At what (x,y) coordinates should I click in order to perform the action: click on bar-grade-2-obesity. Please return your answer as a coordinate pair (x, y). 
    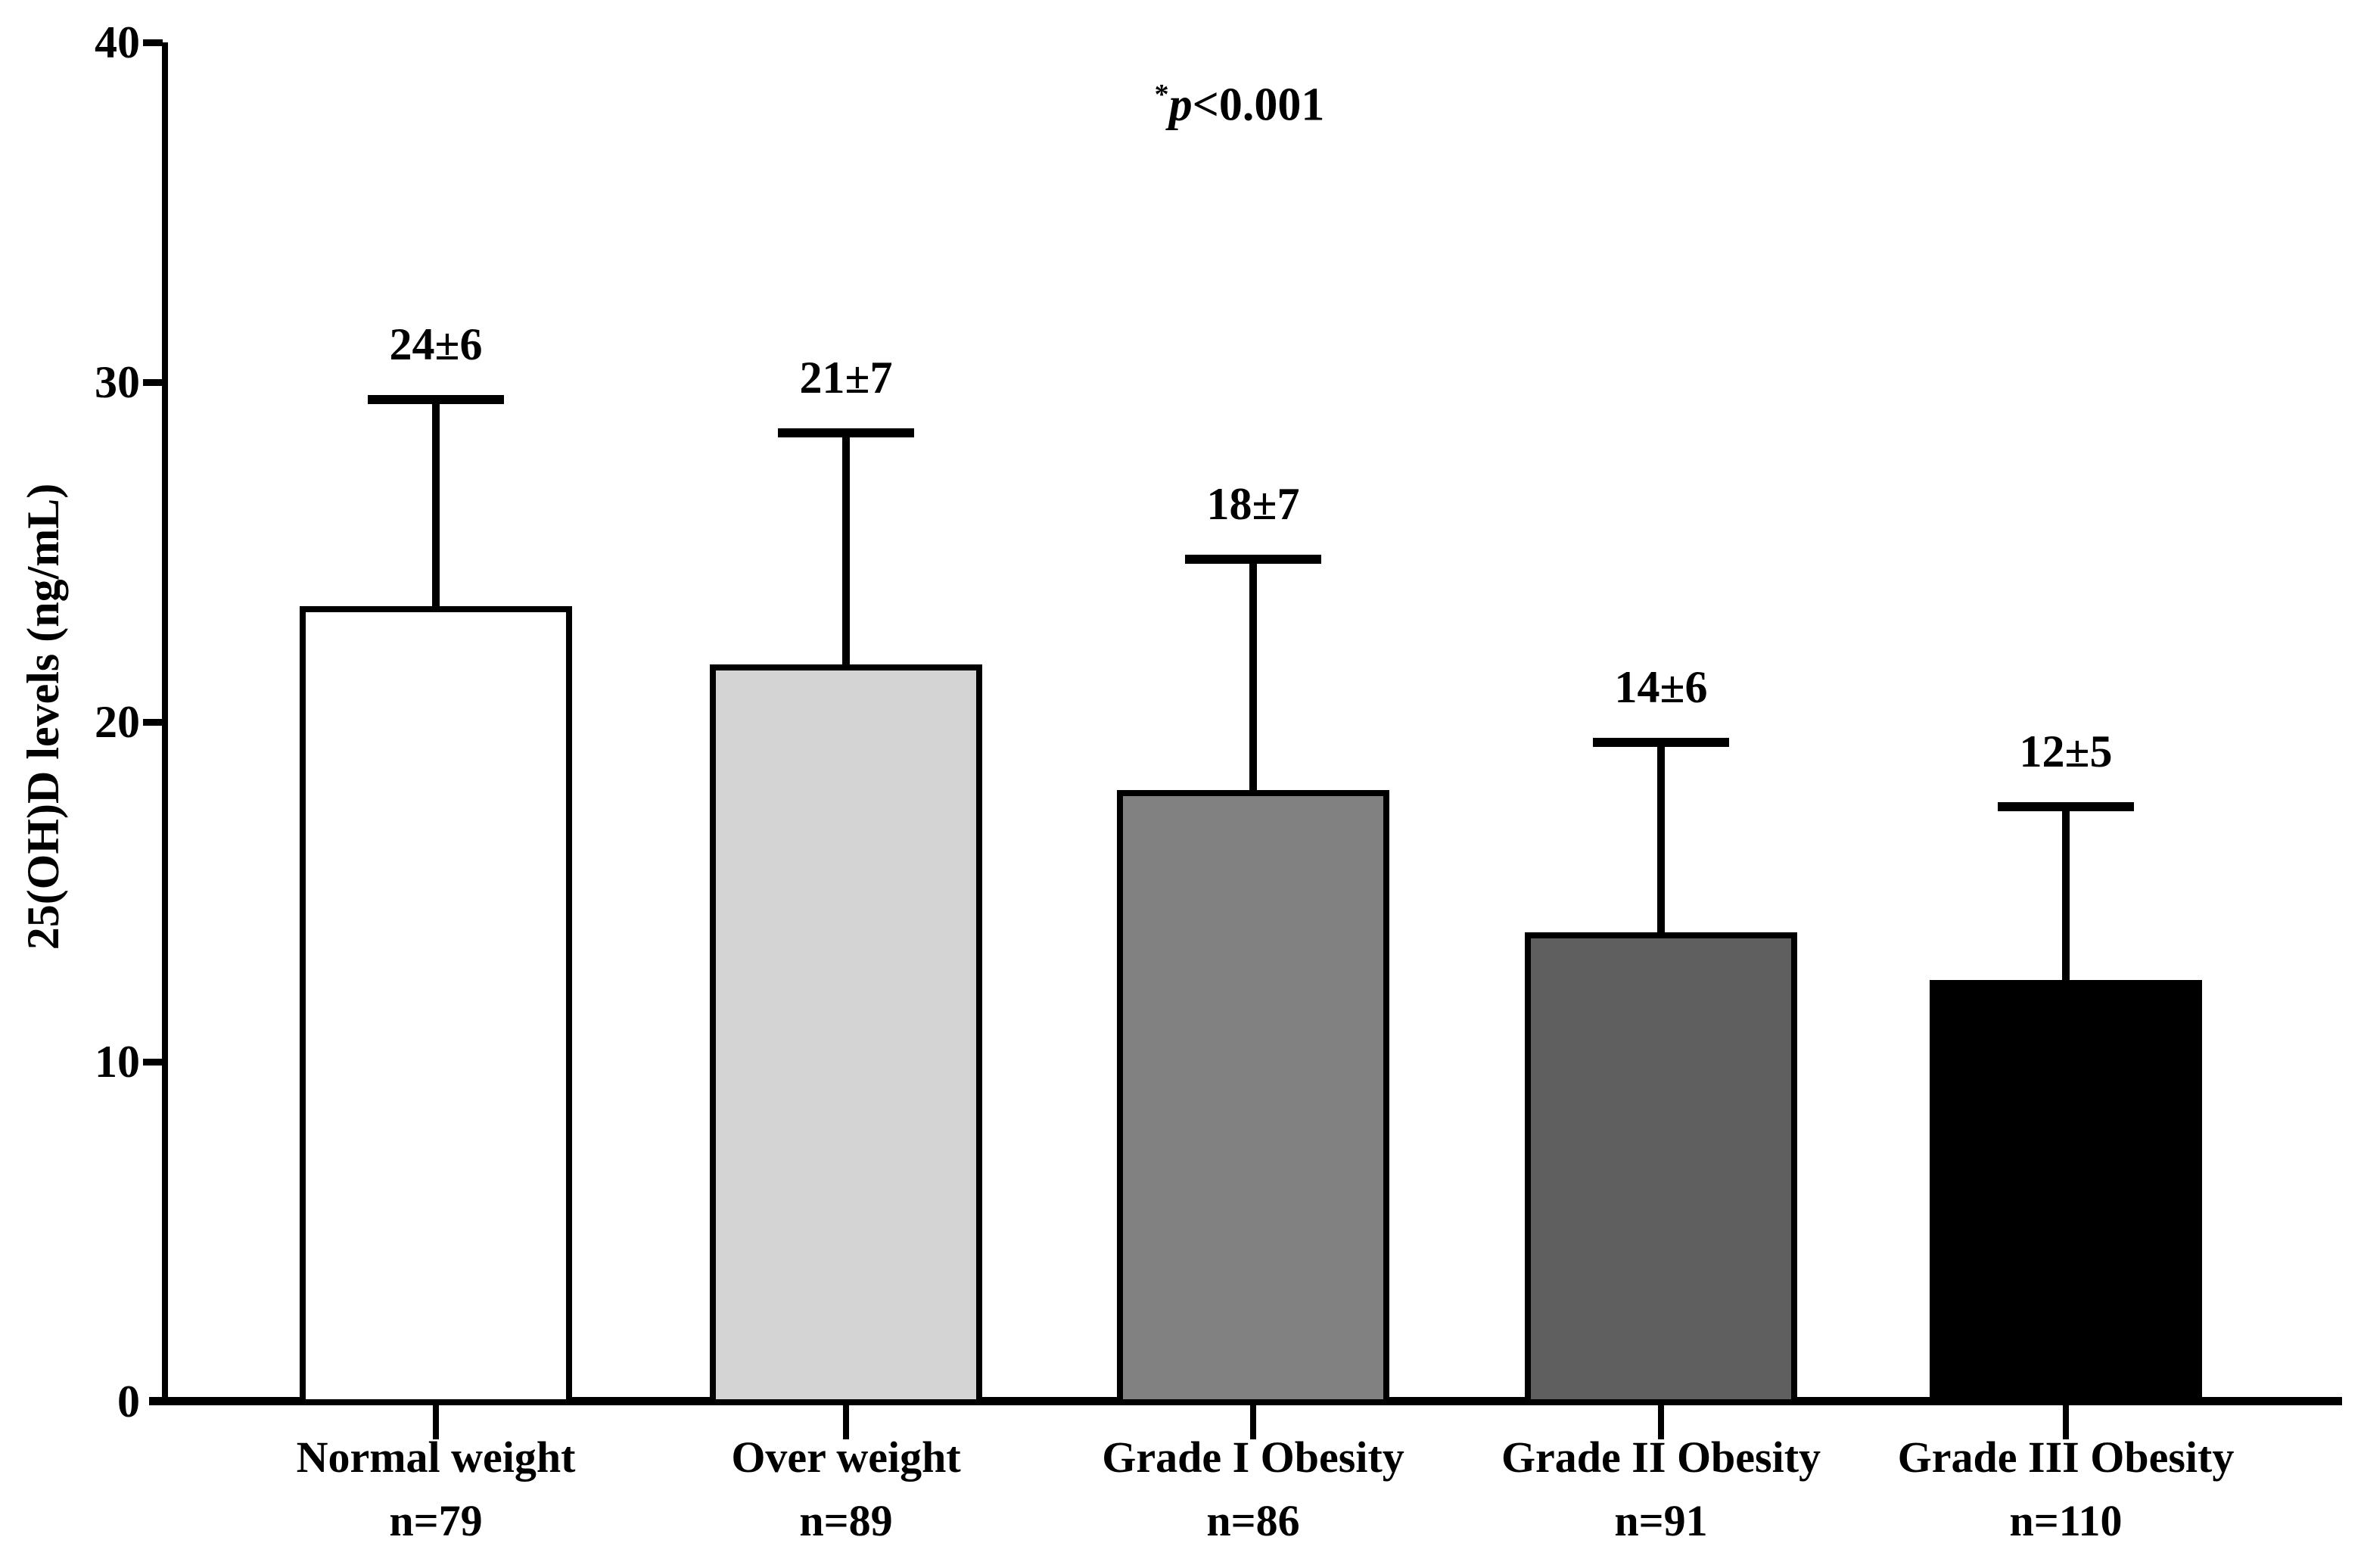
    Looking at the image, I should click on (1661, 1169).